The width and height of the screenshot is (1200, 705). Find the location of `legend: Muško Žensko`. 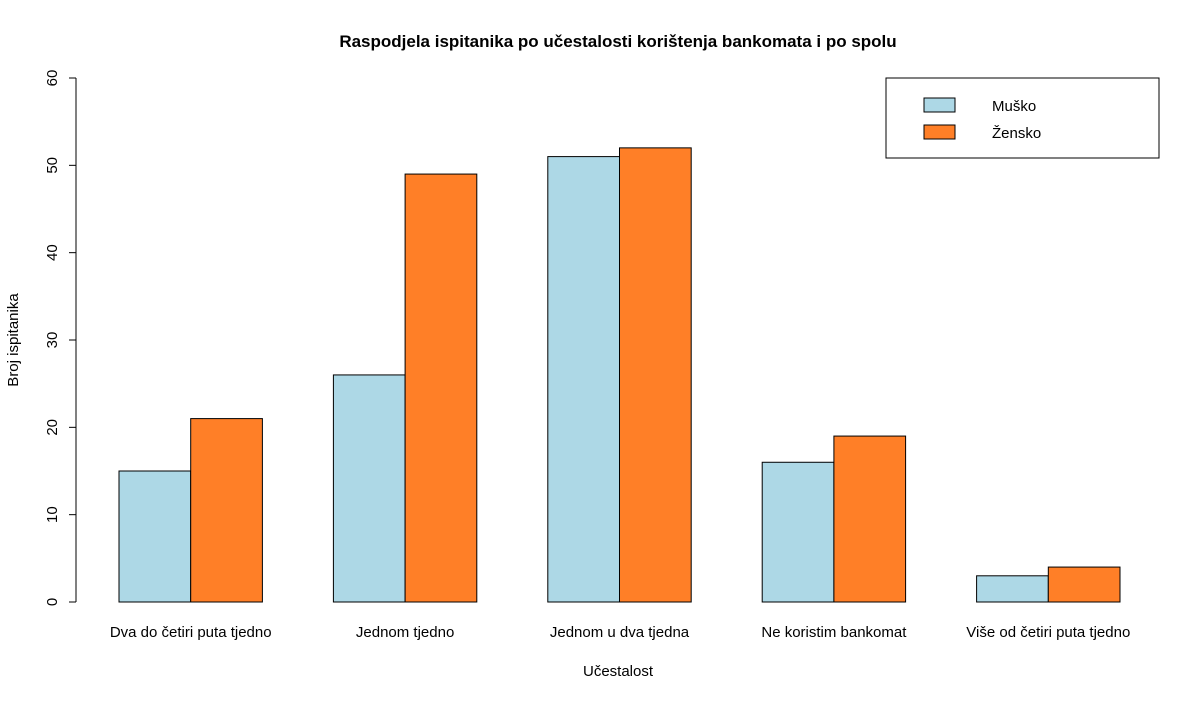

legend: Muško Žensko is located at coordinates (1022, 118).